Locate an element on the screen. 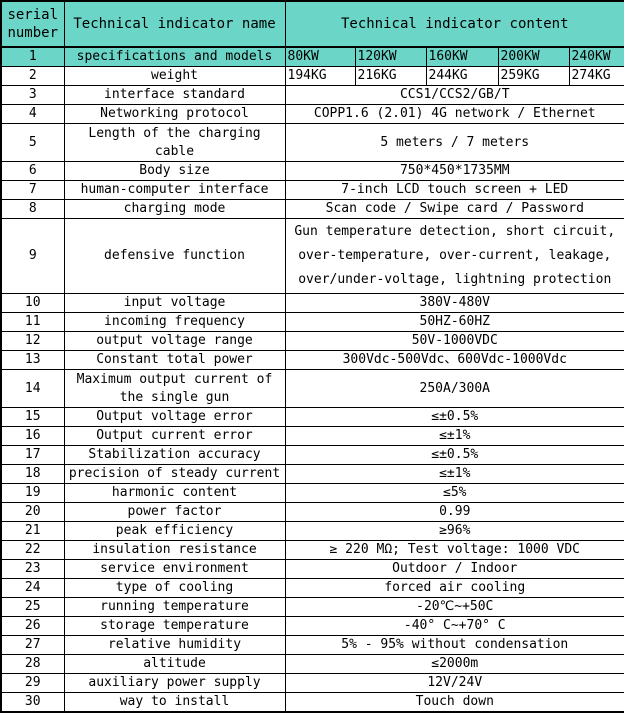 The width and height of the screenshot is (624, 713). indicator-name-cell: precision of steady current is located at coordinates (174, 474).